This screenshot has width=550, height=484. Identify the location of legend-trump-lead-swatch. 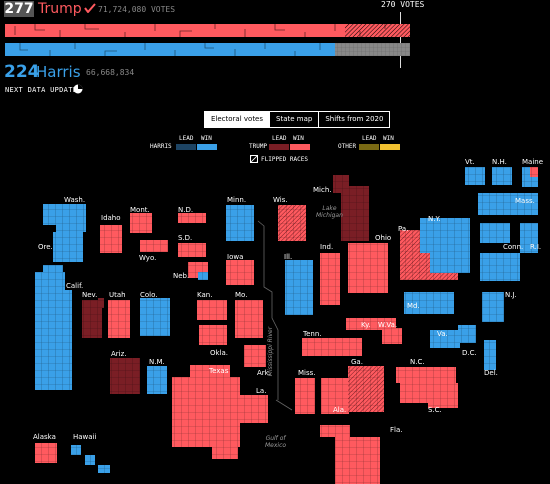
(279, 147).